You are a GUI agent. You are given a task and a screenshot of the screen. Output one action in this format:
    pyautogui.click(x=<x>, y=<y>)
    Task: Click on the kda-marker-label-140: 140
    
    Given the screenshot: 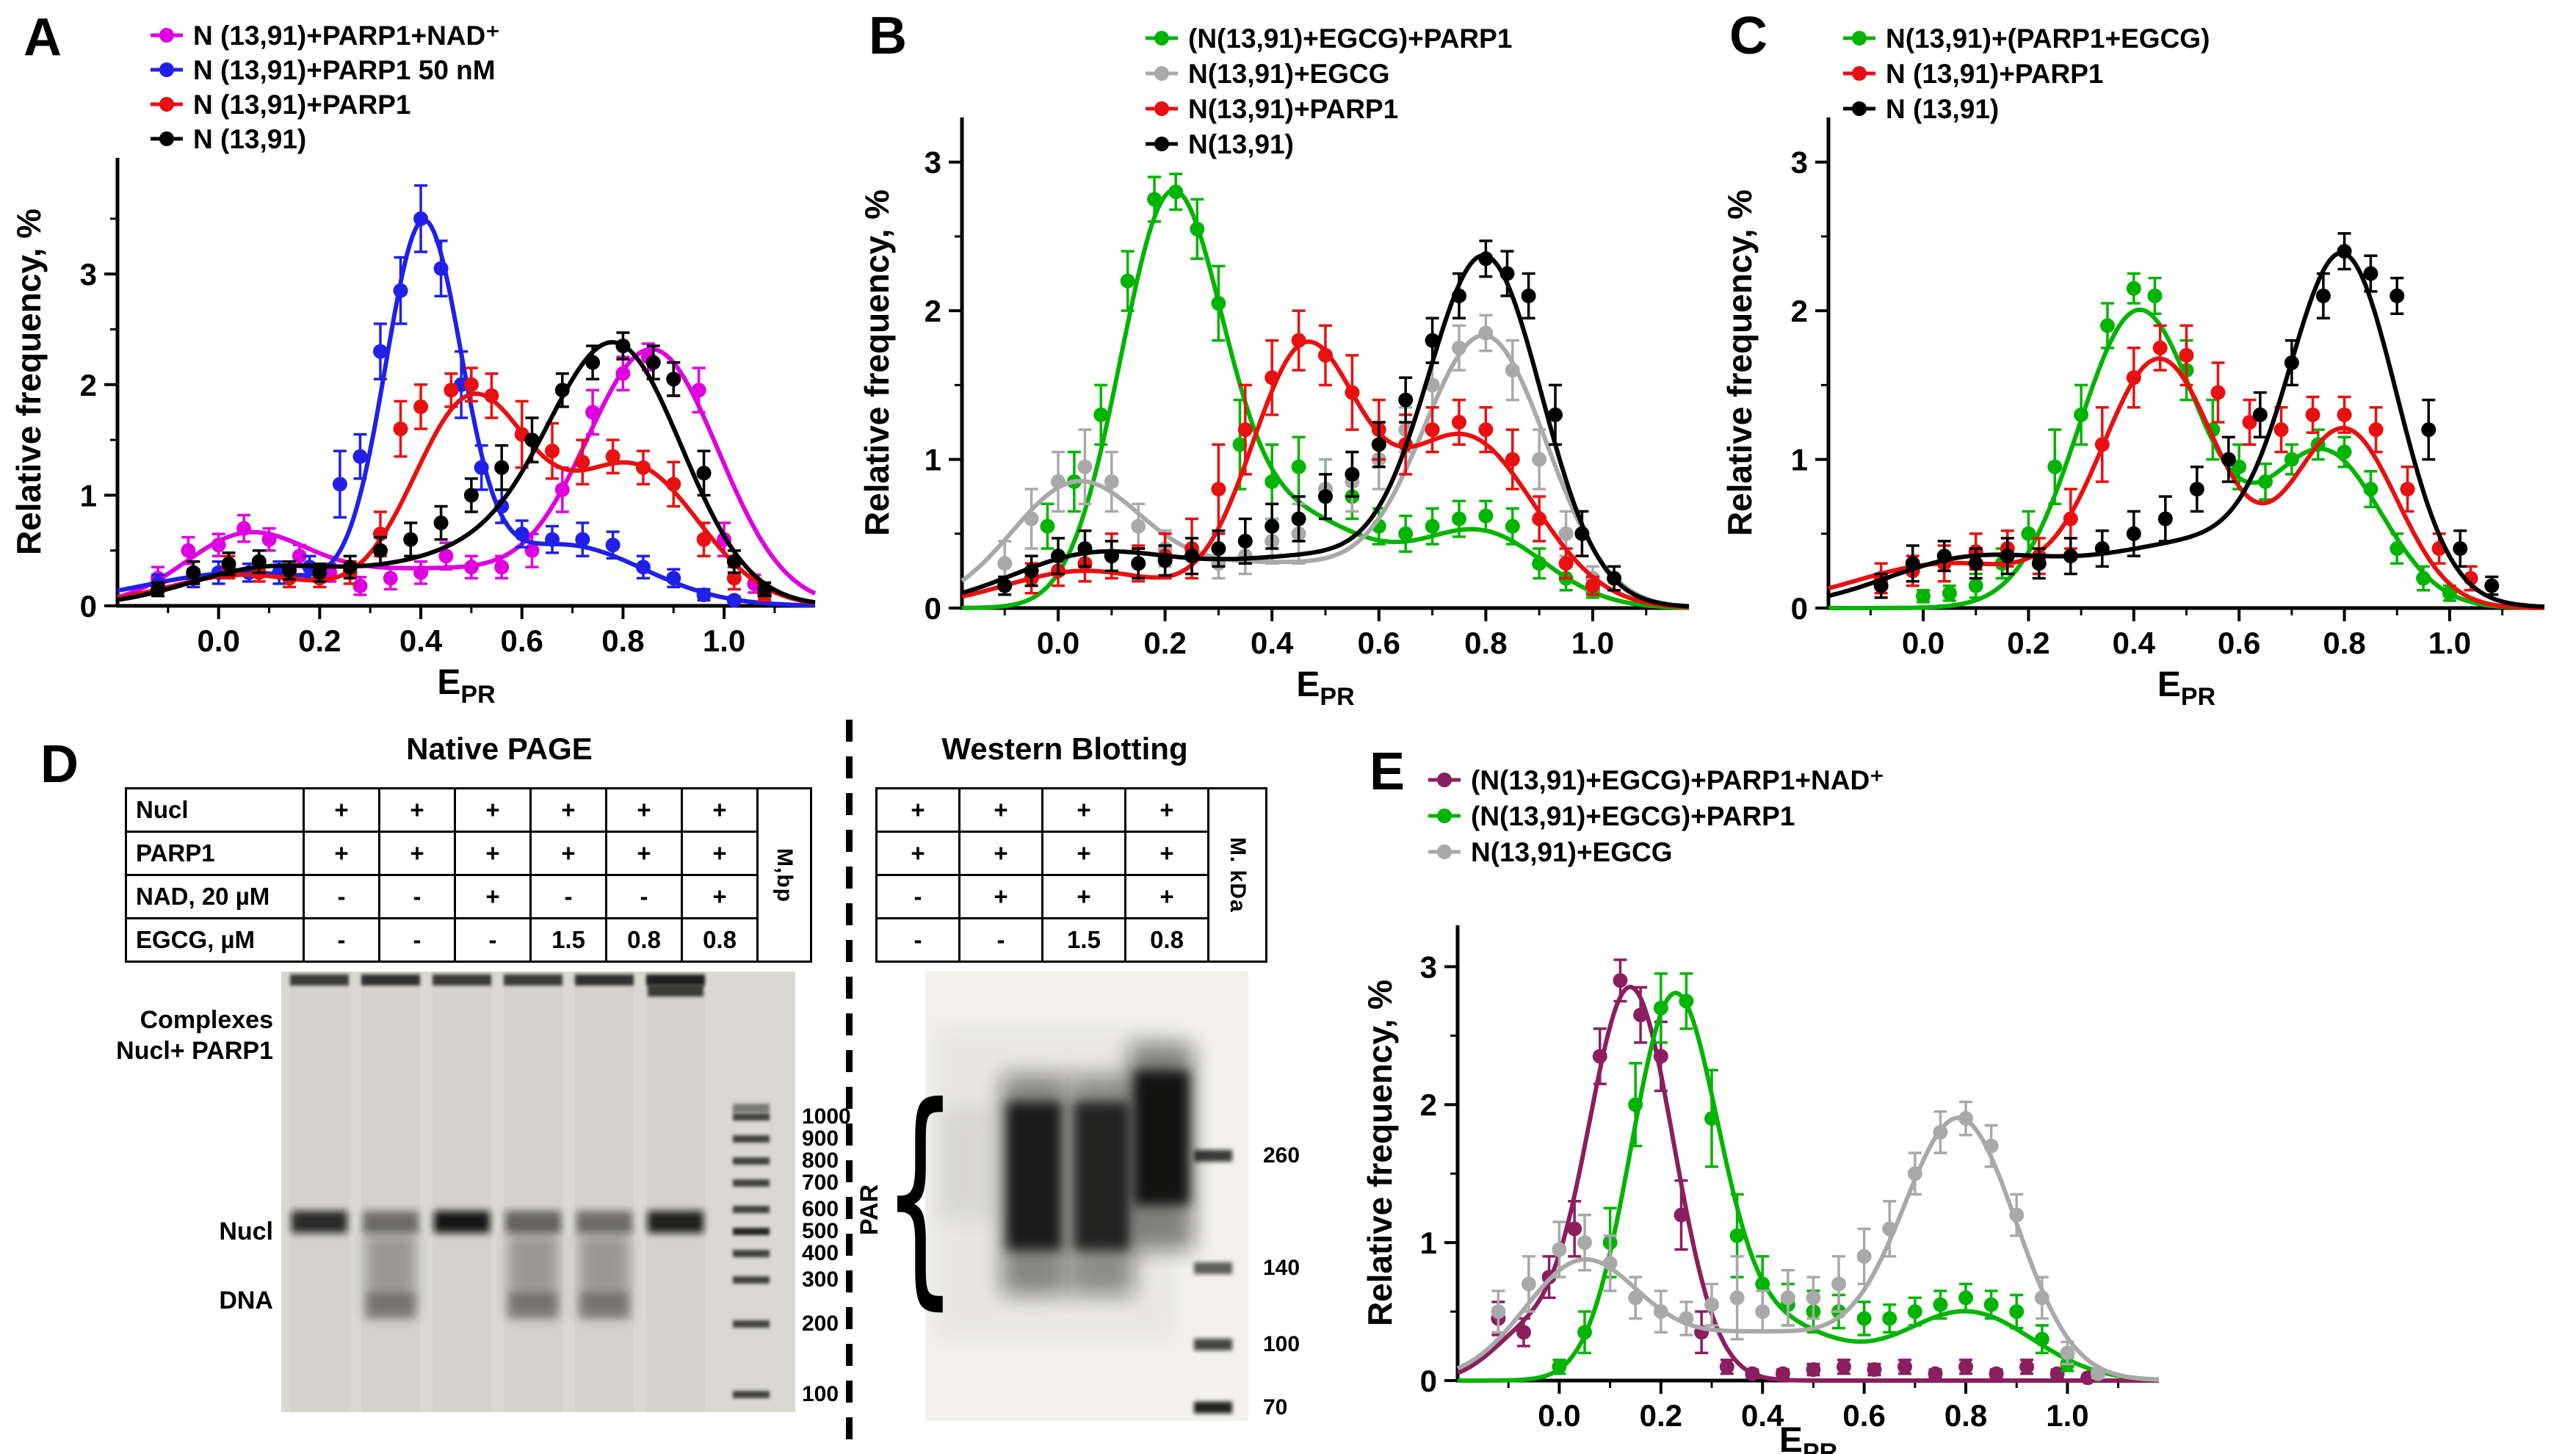 What is the action you would take?
    pyautogui.click(x=1281, y=1267)
    